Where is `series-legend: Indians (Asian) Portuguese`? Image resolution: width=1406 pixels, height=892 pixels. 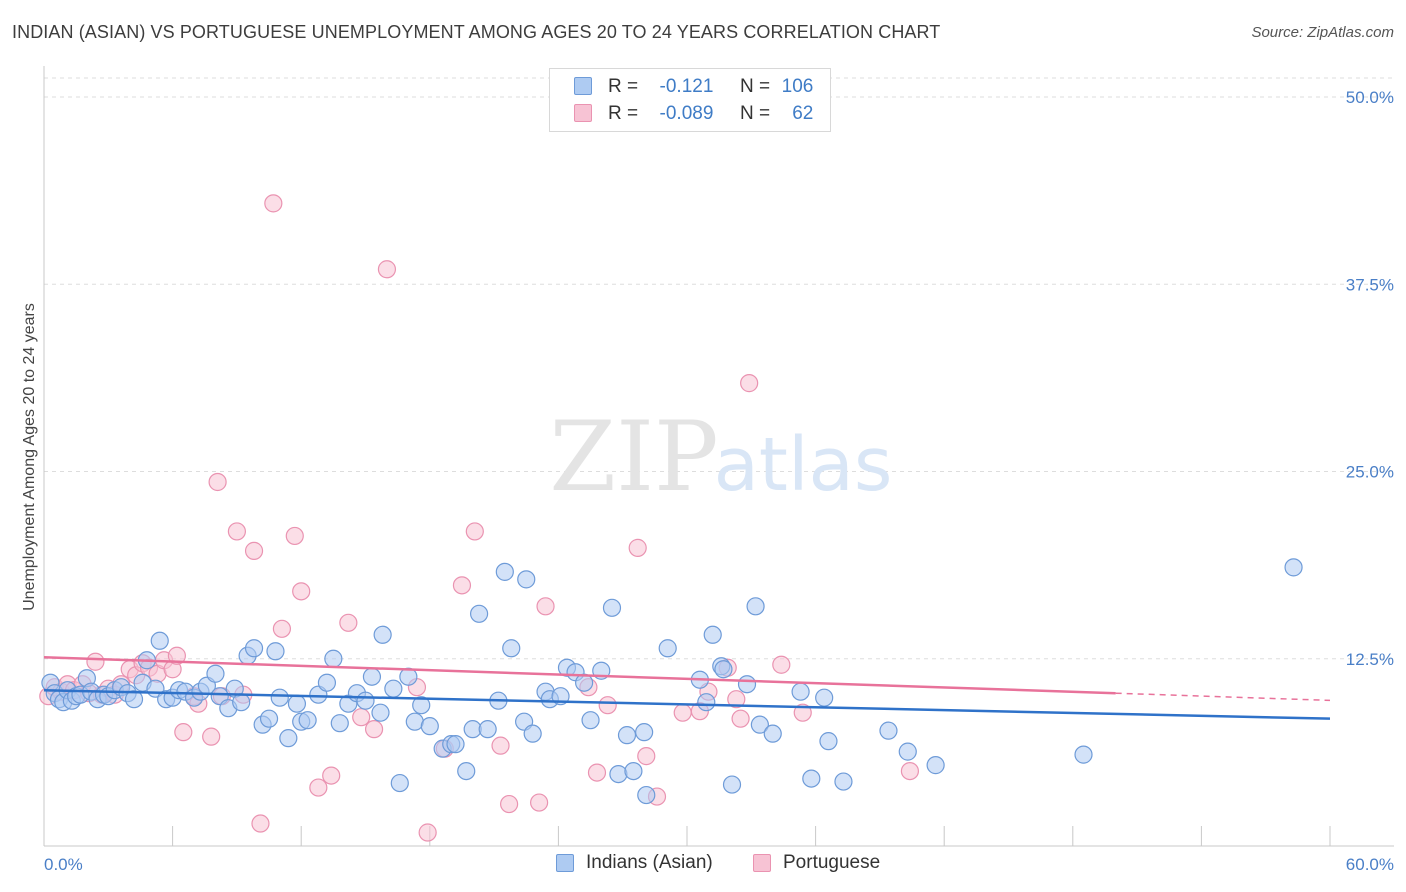 series-legend: Indians (Asian) Portuguese is located at coordinates (703, 865).